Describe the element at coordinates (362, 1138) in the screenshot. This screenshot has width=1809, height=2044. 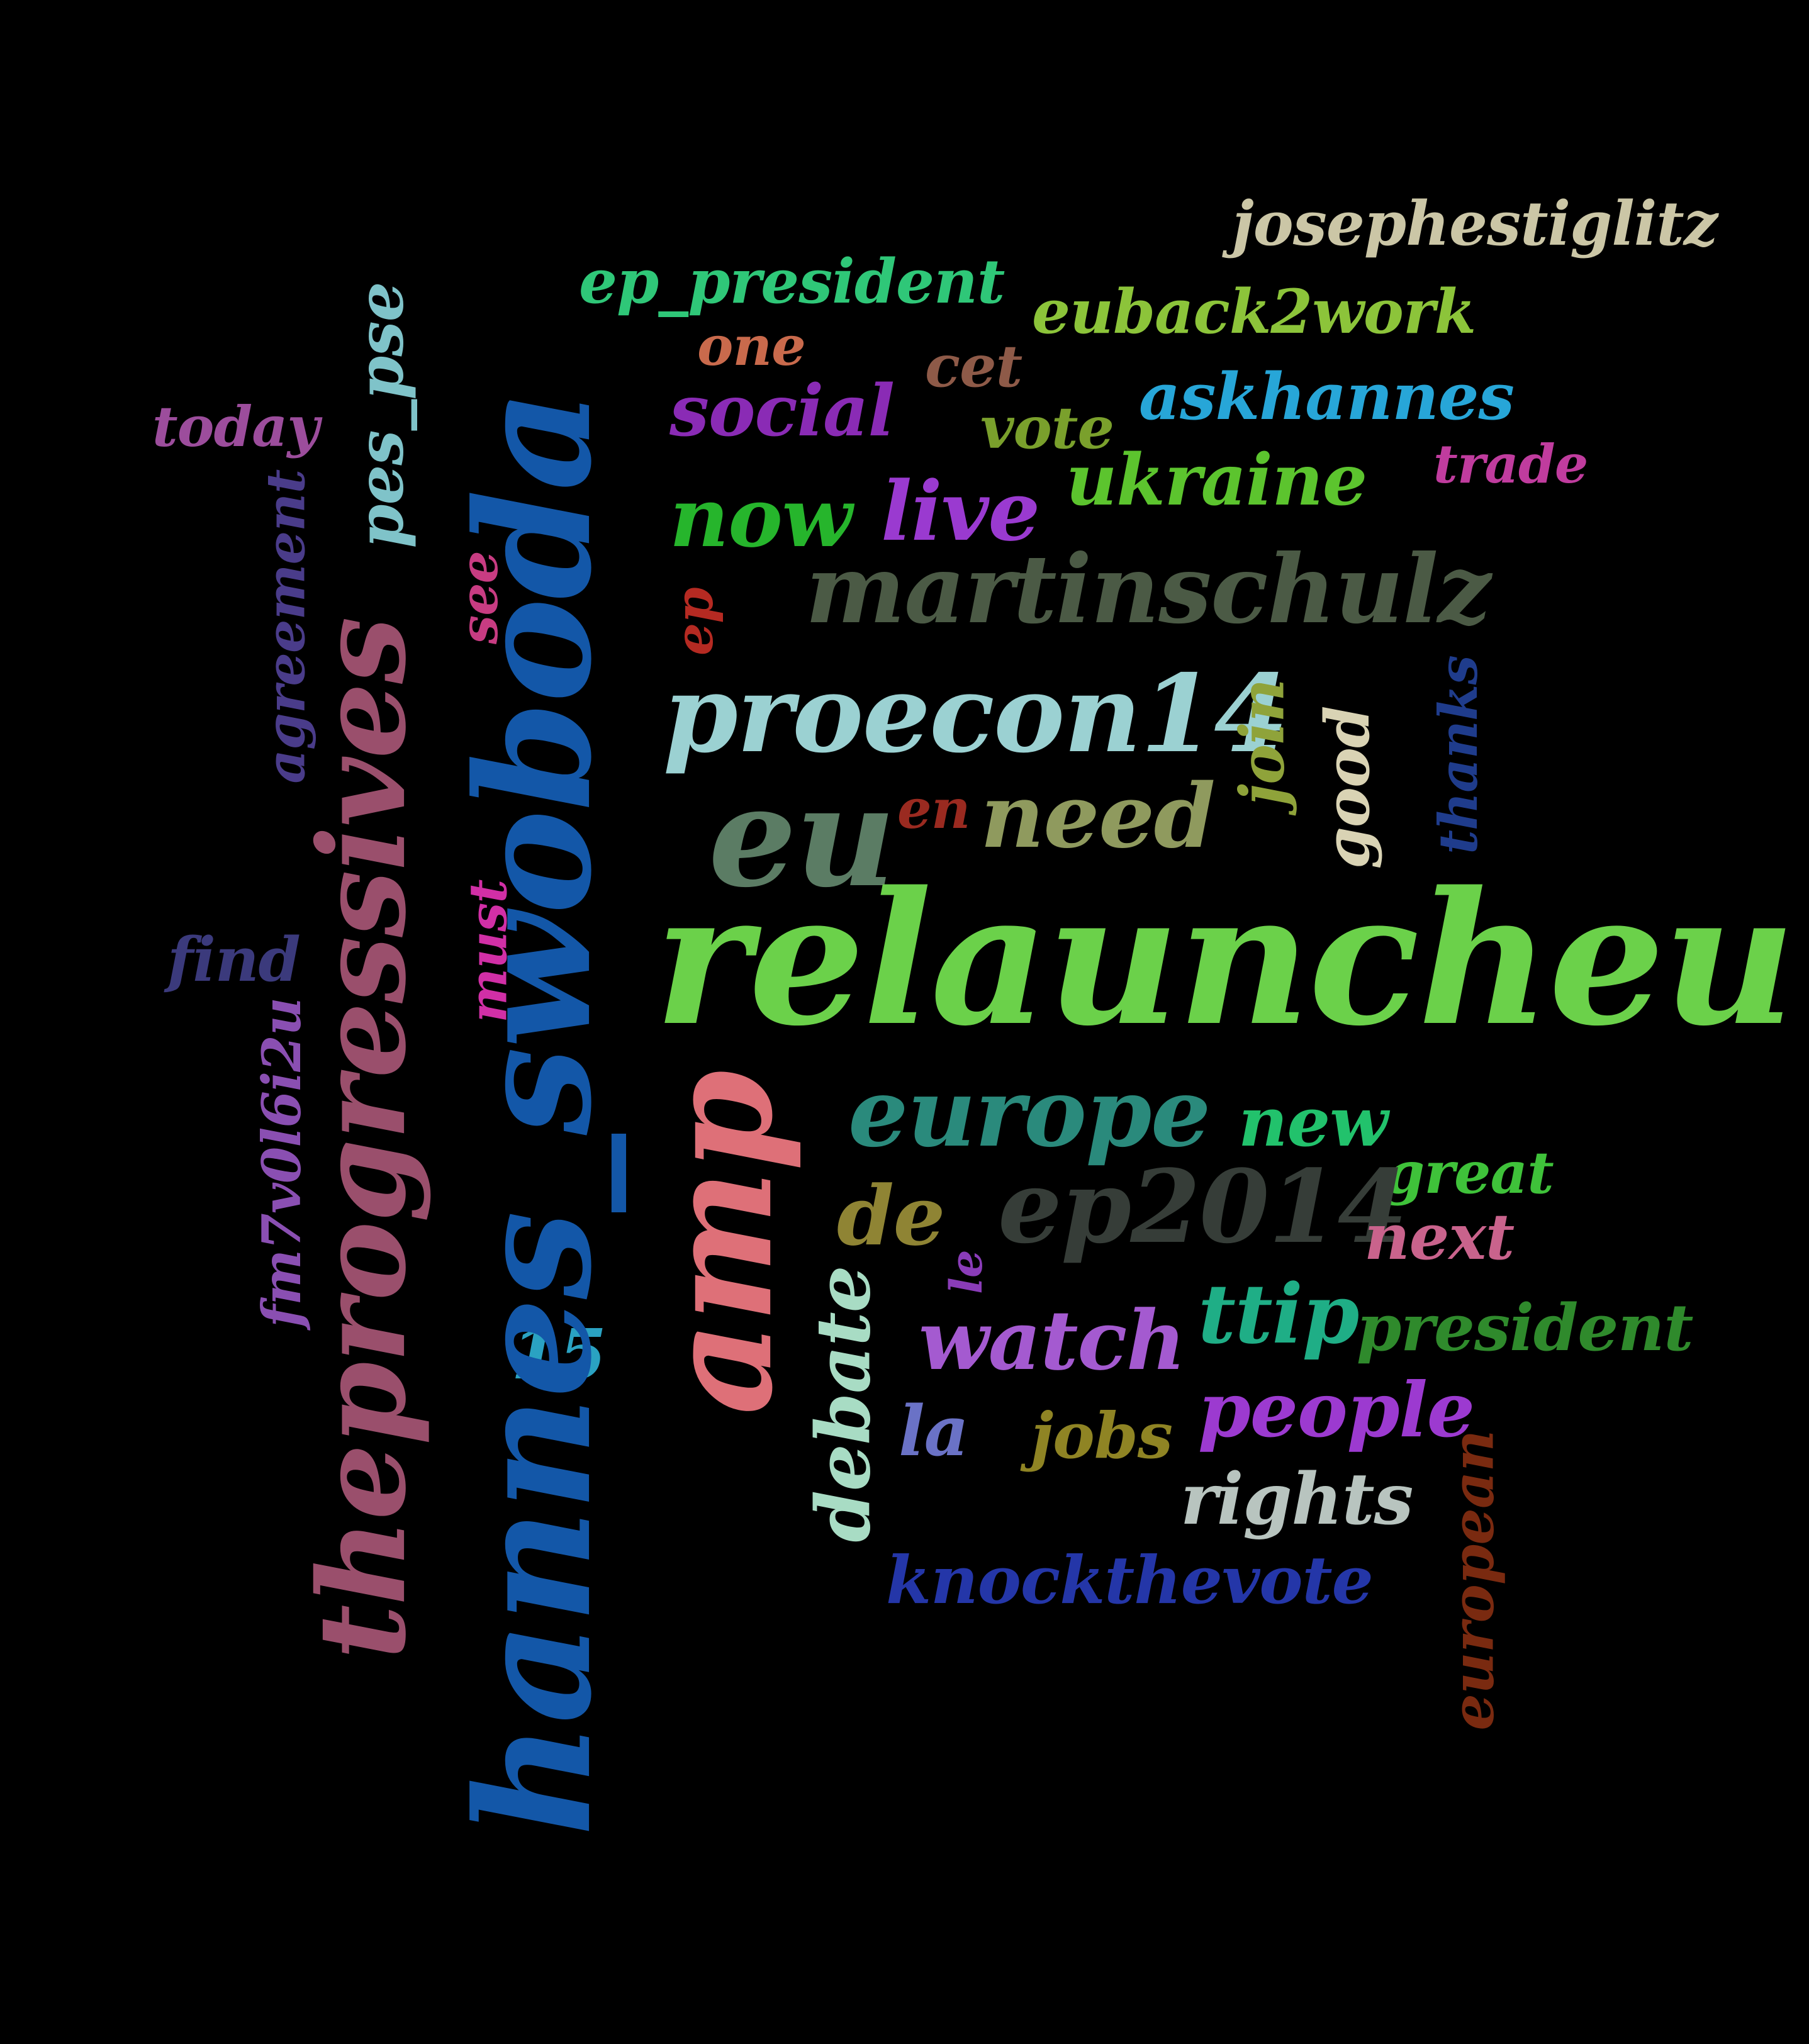
I see `word-theprogressives: theprogressives` at that location.